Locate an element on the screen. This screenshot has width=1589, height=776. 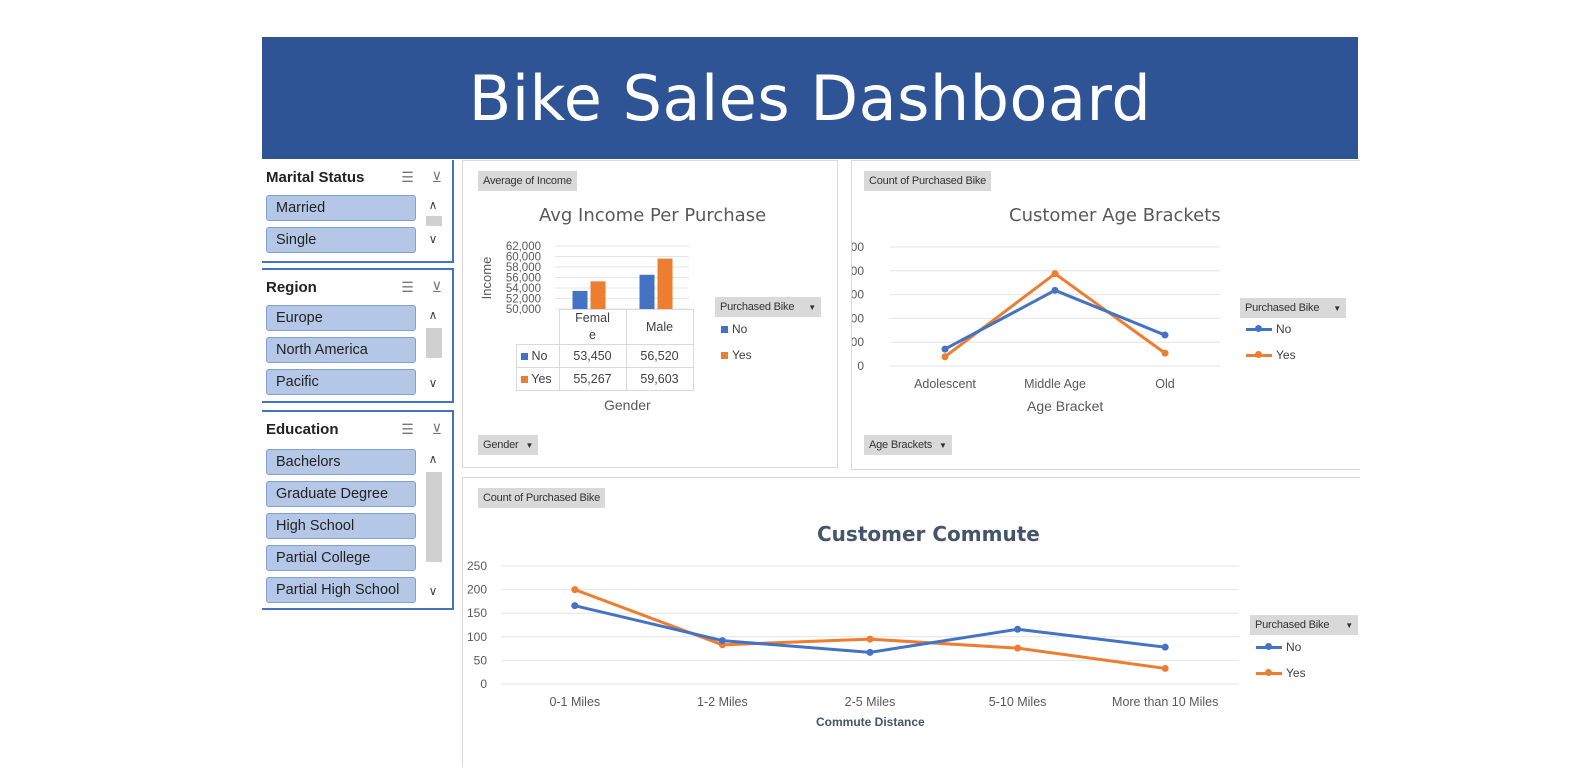
slicer-header: Region ☰ ⊻ is located at coordinates (357, 287).